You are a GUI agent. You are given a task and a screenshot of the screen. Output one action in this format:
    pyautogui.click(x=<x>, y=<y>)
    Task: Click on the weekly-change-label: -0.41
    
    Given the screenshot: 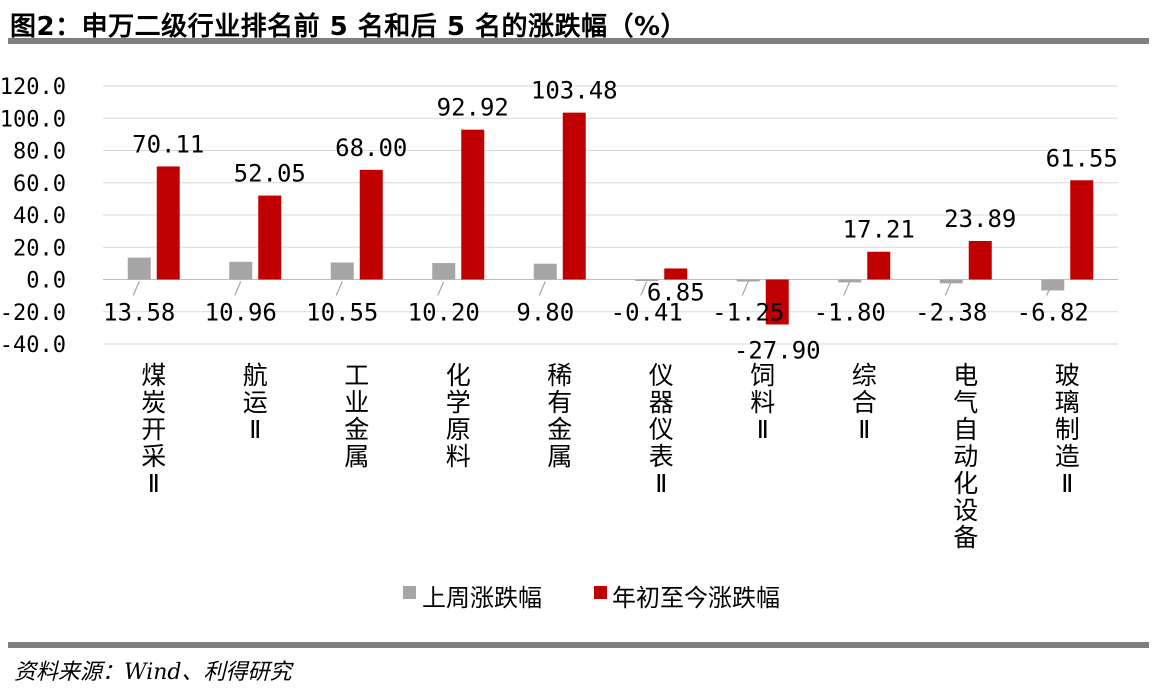 What is the action you would take?
    pyautogui.click(x=647, y=313)
    